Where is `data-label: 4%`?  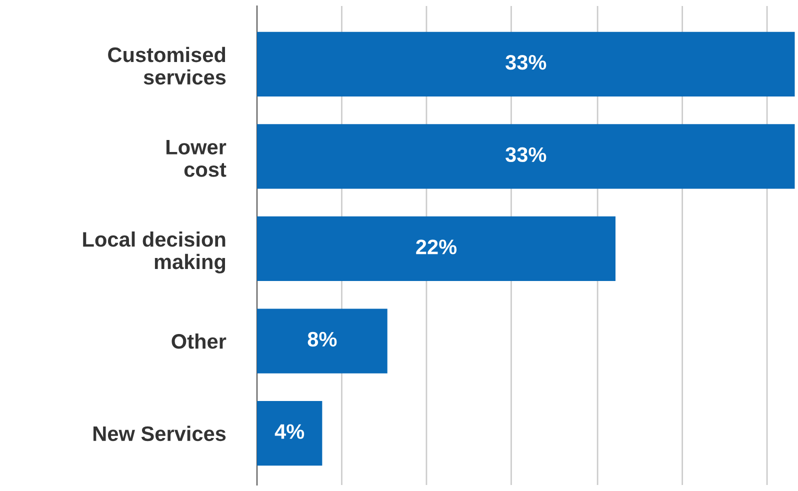
data-label: 4% is located at coordinates (289, 431).